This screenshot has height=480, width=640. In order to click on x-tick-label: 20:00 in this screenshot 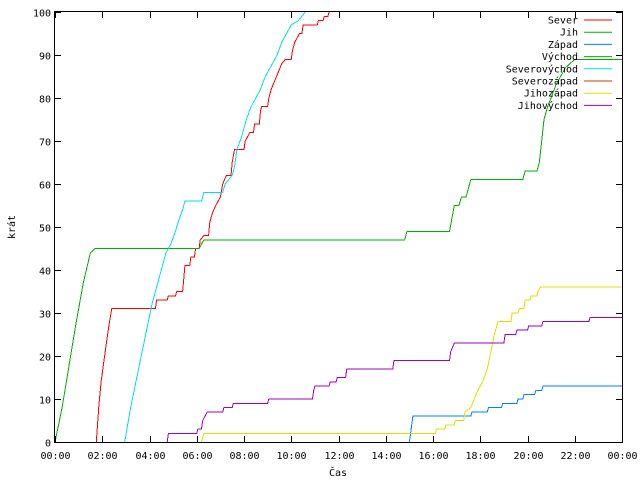, I will do `click(528, 456)`.